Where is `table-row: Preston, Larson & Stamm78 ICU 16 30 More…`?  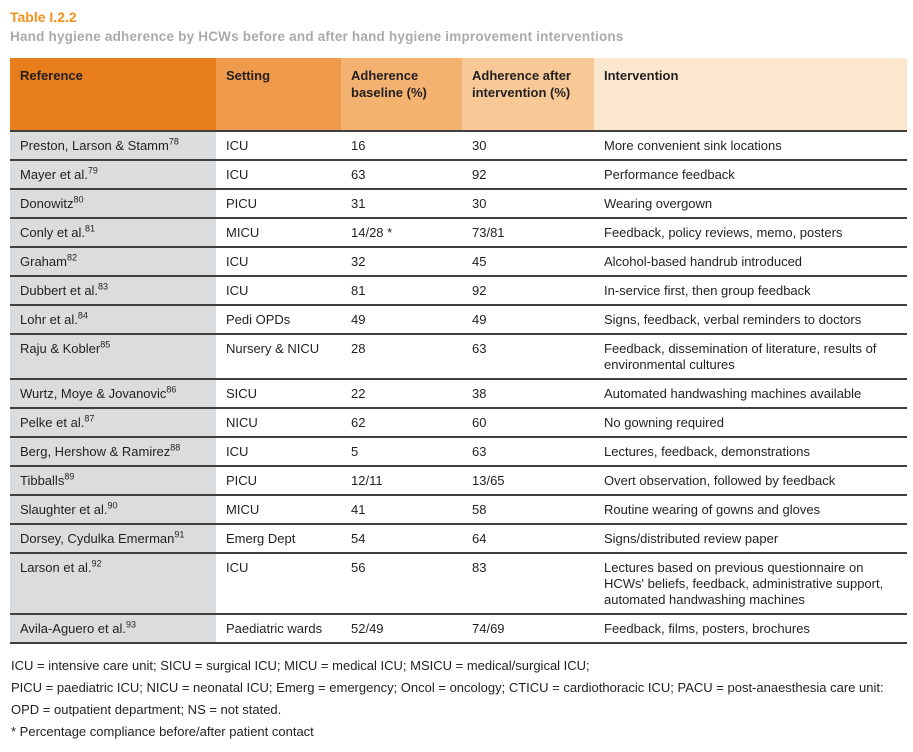
table-row: Preston, Larson & Stamm78 ICU 16 30 More… is located at coordinates (458, 145).